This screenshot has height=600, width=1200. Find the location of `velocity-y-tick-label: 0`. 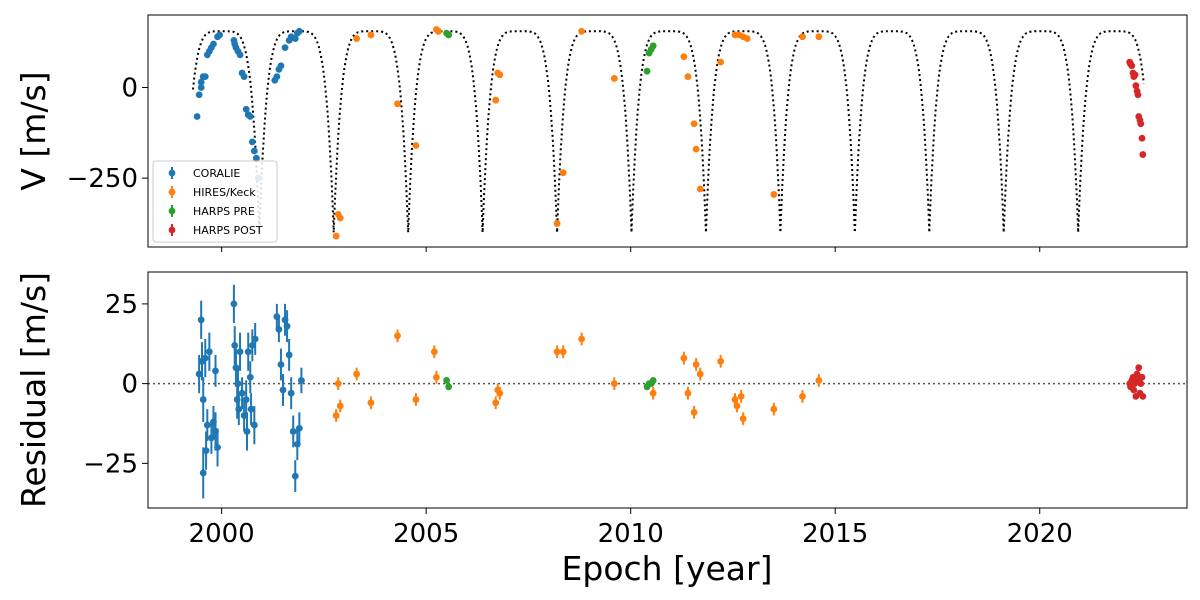

velocity-y-tick-label: 0 is located at coordinates (129, 89).